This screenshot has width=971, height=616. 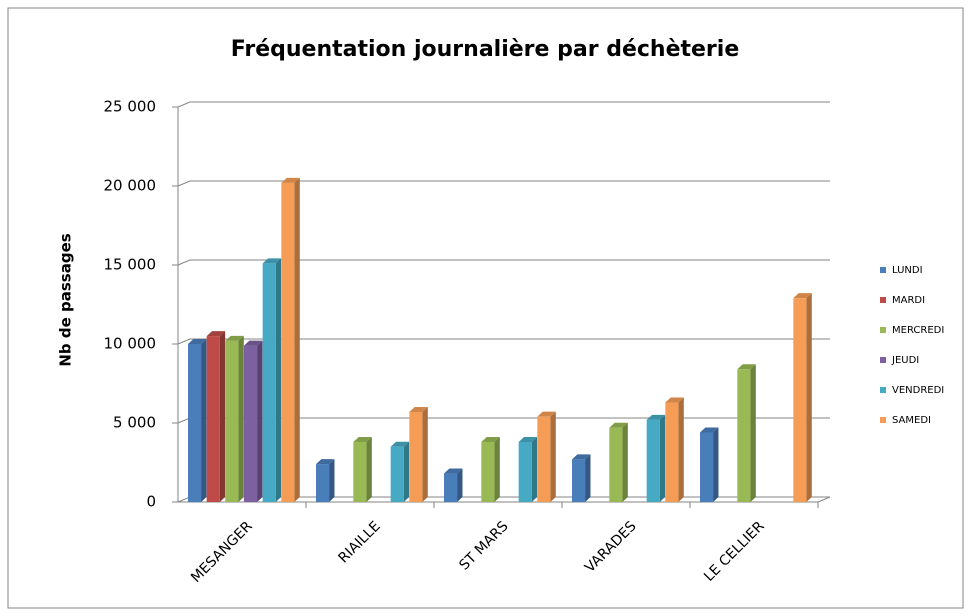 I want to click on legend-label: MERCREDI, so click(x=918, y=330).